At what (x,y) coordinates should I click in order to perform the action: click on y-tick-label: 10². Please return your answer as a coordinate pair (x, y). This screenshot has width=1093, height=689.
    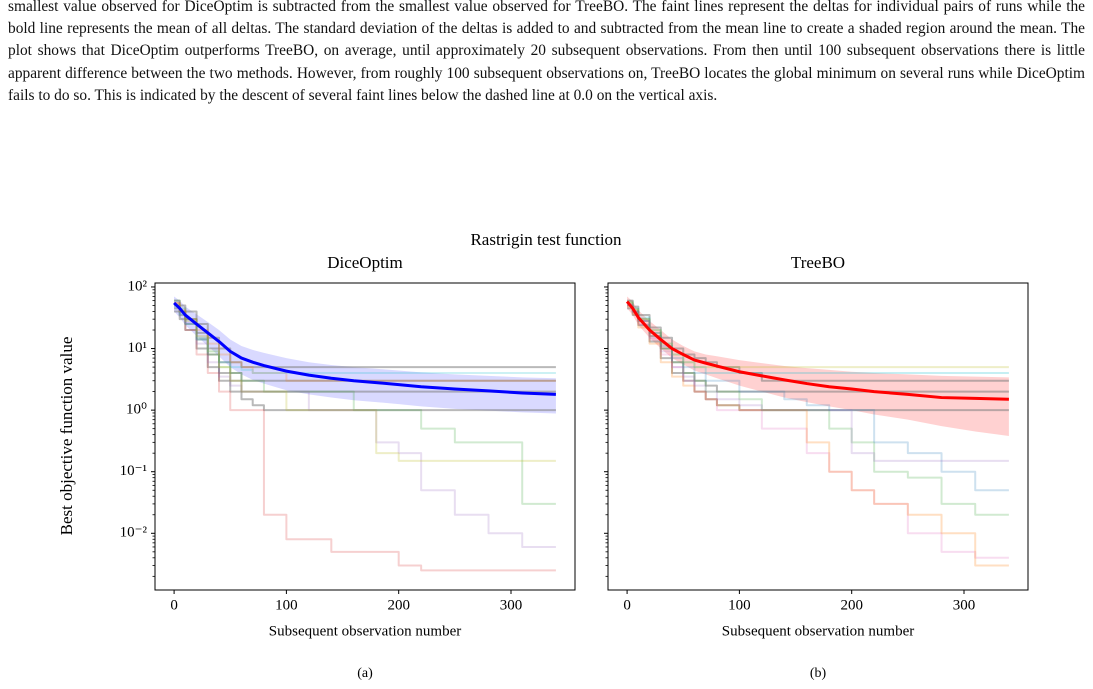
    Looking at the image, I should click on (138, 286).